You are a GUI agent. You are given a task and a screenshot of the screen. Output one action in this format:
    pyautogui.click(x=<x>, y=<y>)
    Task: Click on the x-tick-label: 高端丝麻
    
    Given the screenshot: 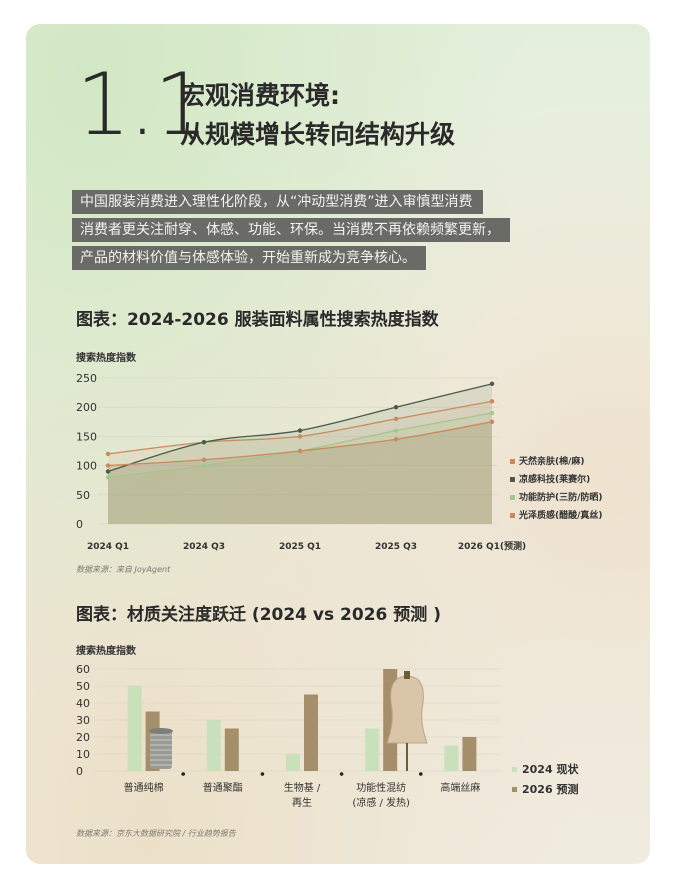 What is the action you would take?
    pyautogui.click(x=460, y=787)
    